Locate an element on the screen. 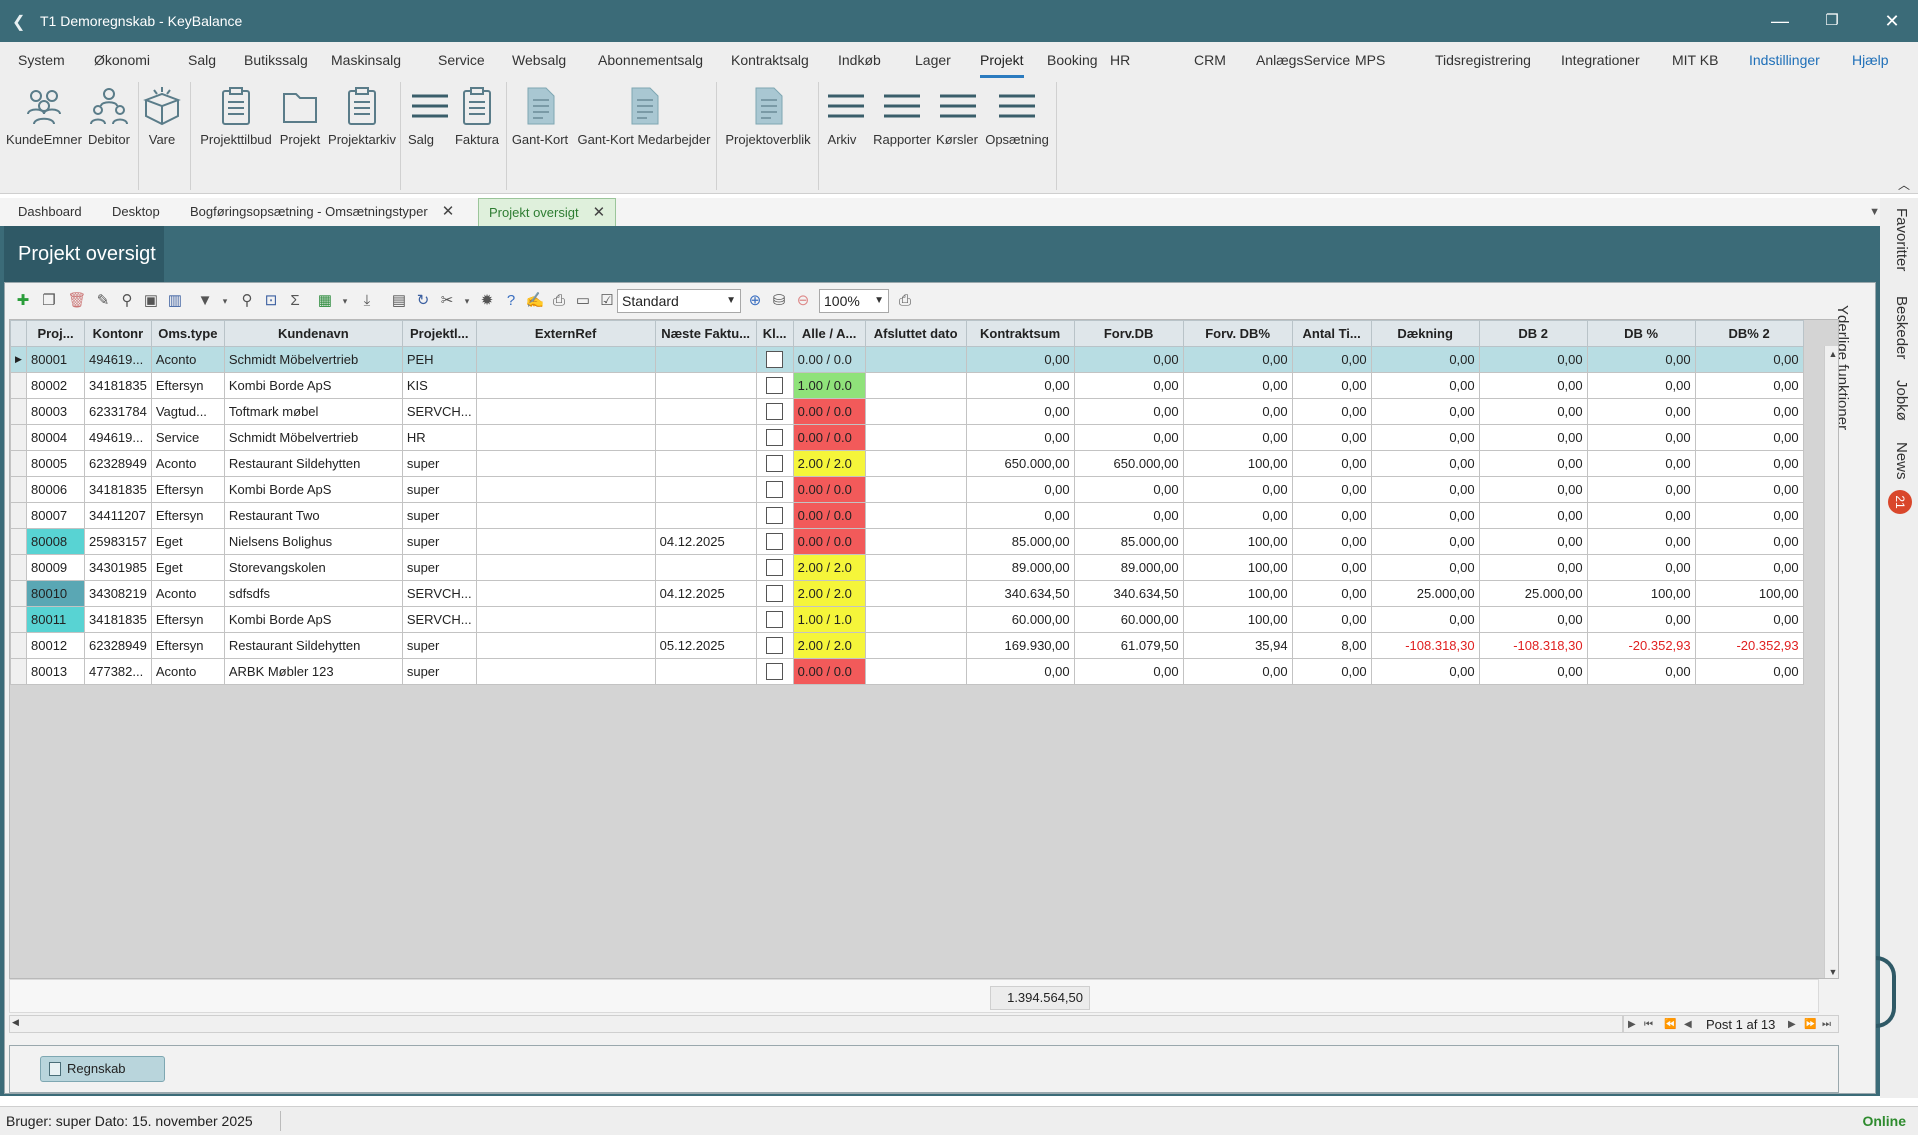  menu-mps: MPS is located at coordinates (1370, 60).